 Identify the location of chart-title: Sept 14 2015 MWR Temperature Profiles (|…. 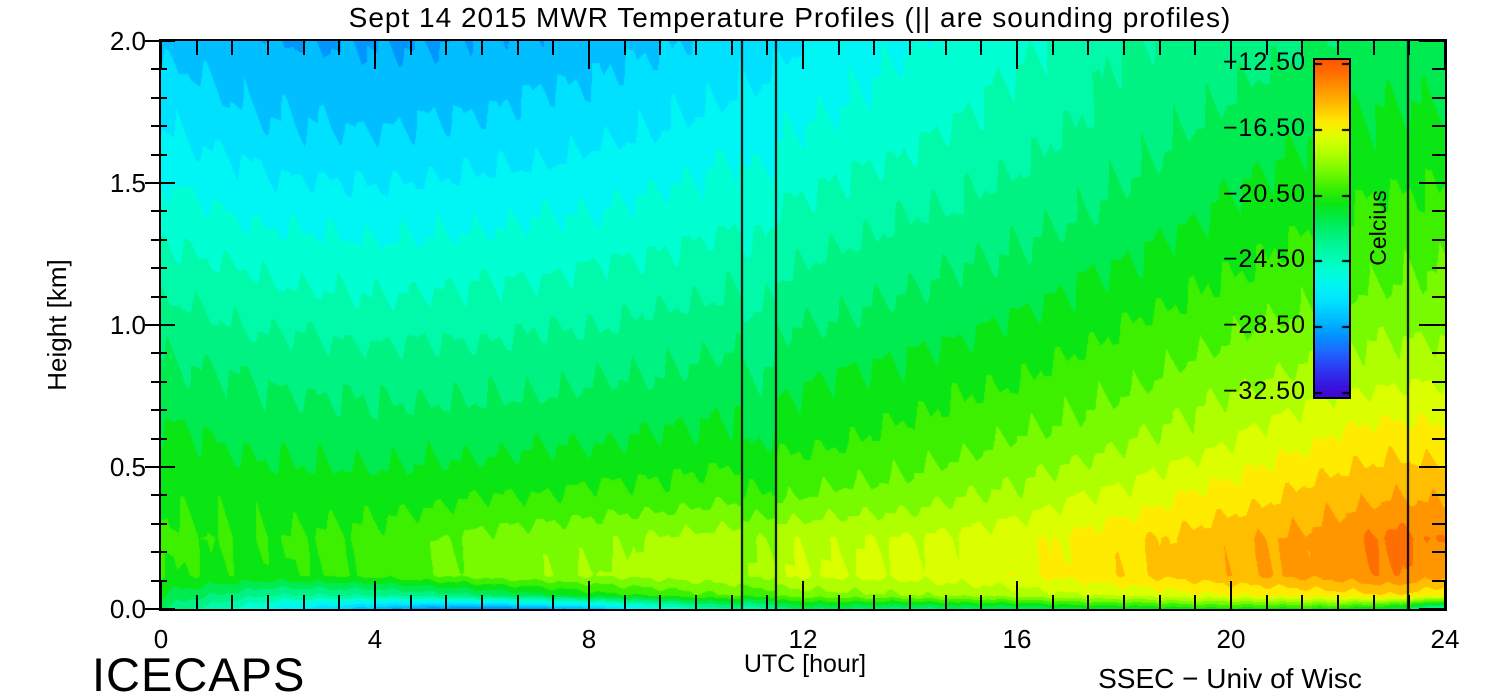
(790, 17).